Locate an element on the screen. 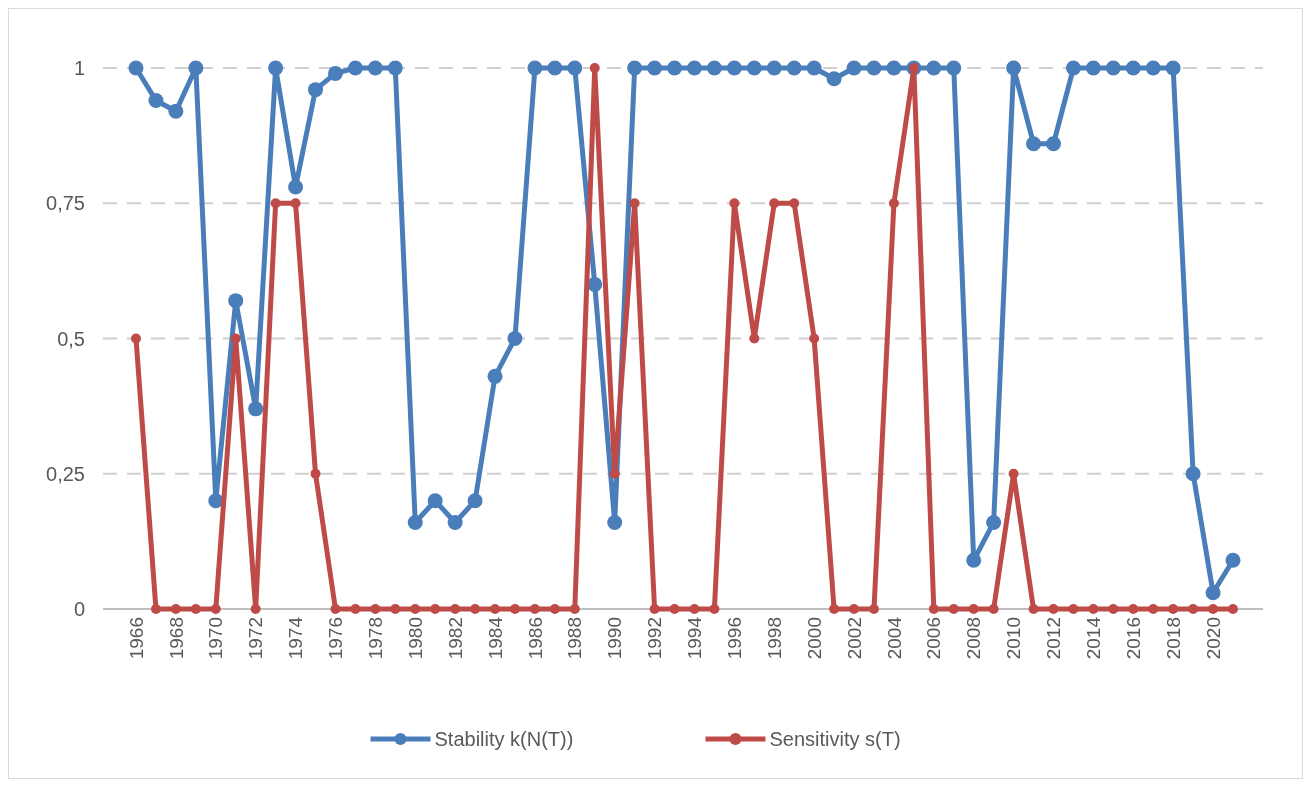  y-tick-label: 0 is located at coordinates (79, 609).